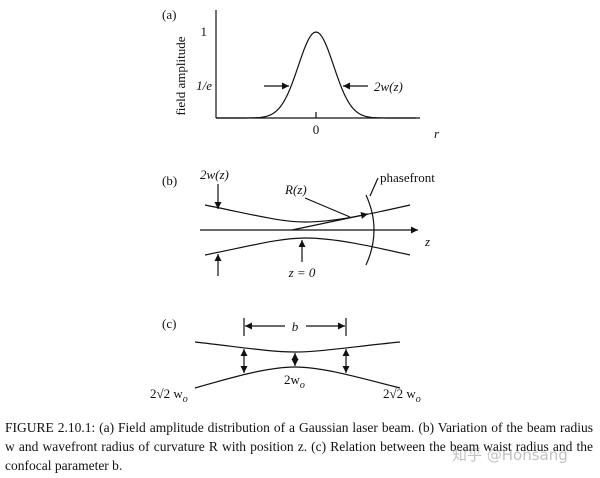 Image resolution: width=600 pixels, height=478 pixels. Describe the element at coordinates (370, 230) in the screenshot. I see `phasefront` at that location.